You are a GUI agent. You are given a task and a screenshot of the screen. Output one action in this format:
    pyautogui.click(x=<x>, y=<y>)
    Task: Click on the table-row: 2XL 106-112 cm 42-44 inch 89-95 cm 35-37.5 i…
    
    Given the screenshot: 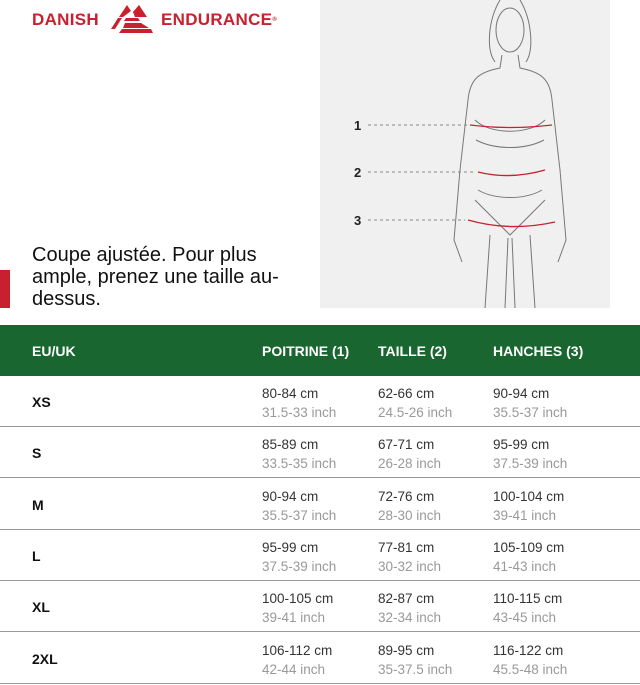 What is the action you would take?
    pyautogui.click(x=320, y=658)
    